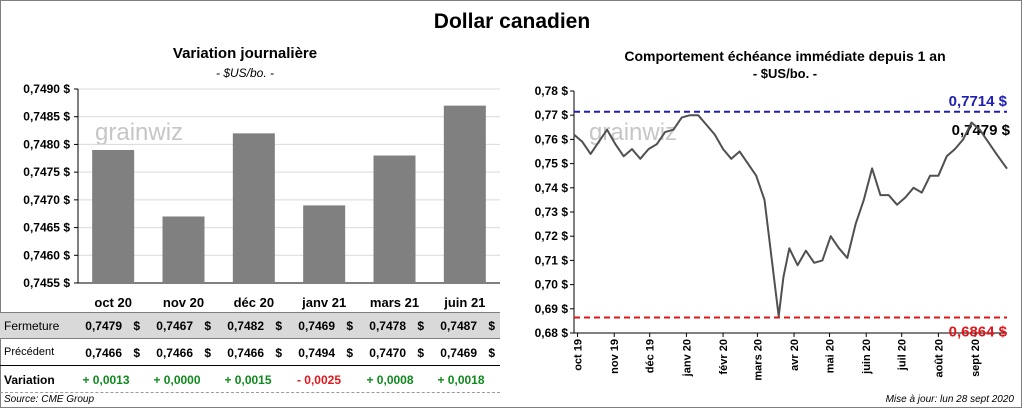  I want to click on bar-category-label: oct 20, so click(113, 302).